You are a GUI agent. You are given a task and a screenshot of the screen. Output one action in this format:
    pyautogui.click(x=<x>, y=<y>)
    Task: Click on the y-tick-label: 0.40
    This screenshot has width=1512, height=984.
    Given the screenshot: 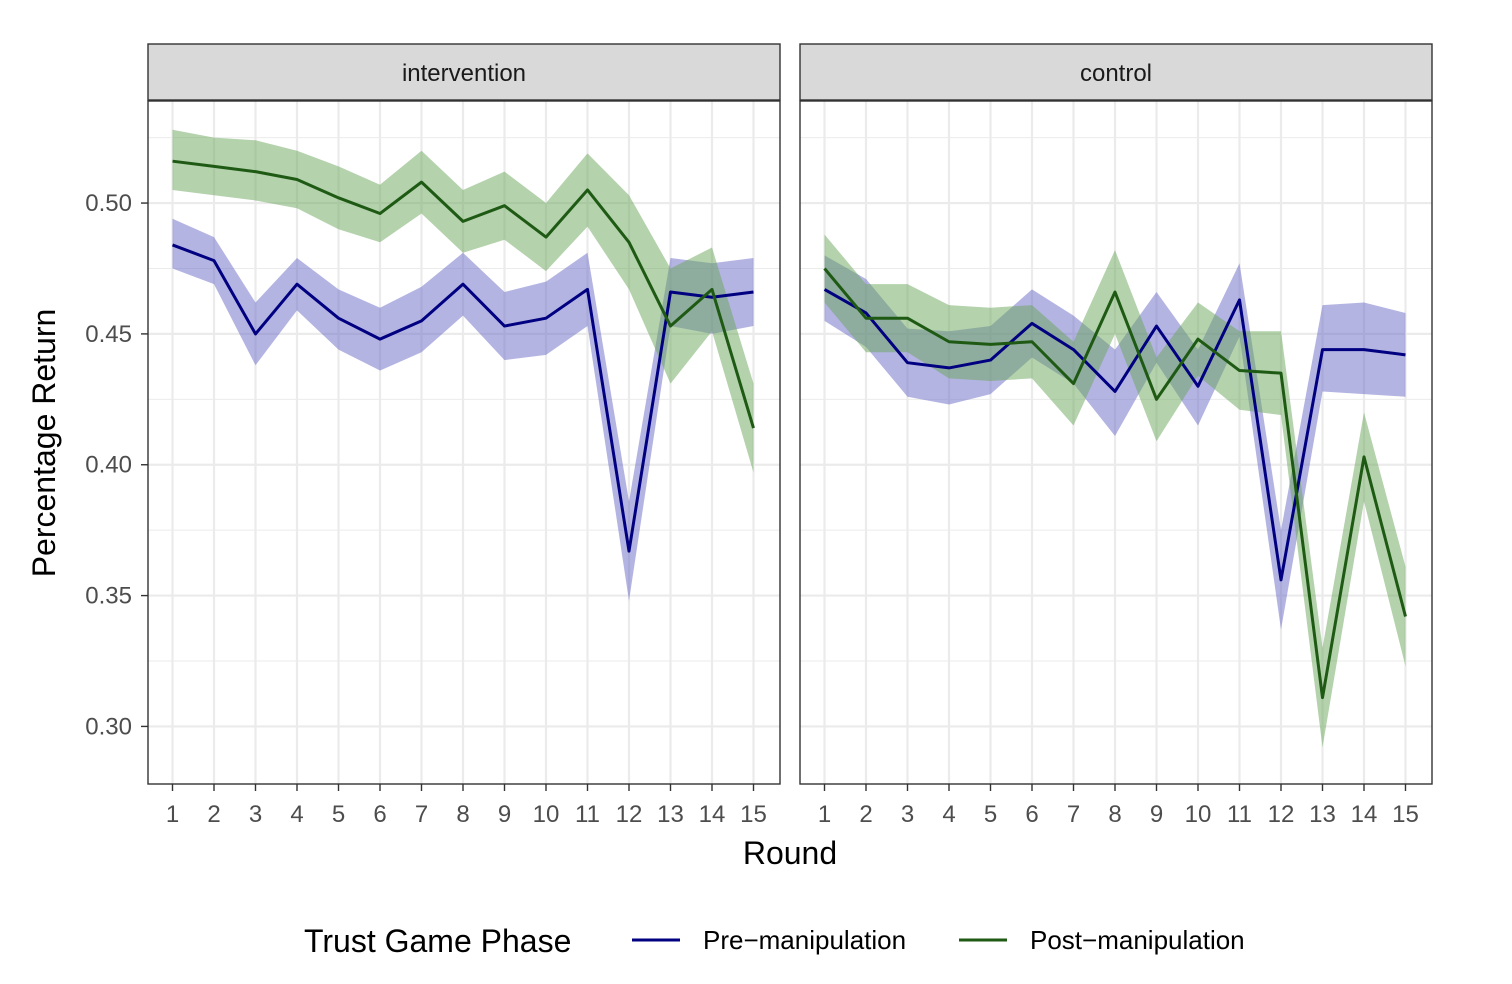 What is the action you would take?
    pyautogui.click(x=108, y=465)
    